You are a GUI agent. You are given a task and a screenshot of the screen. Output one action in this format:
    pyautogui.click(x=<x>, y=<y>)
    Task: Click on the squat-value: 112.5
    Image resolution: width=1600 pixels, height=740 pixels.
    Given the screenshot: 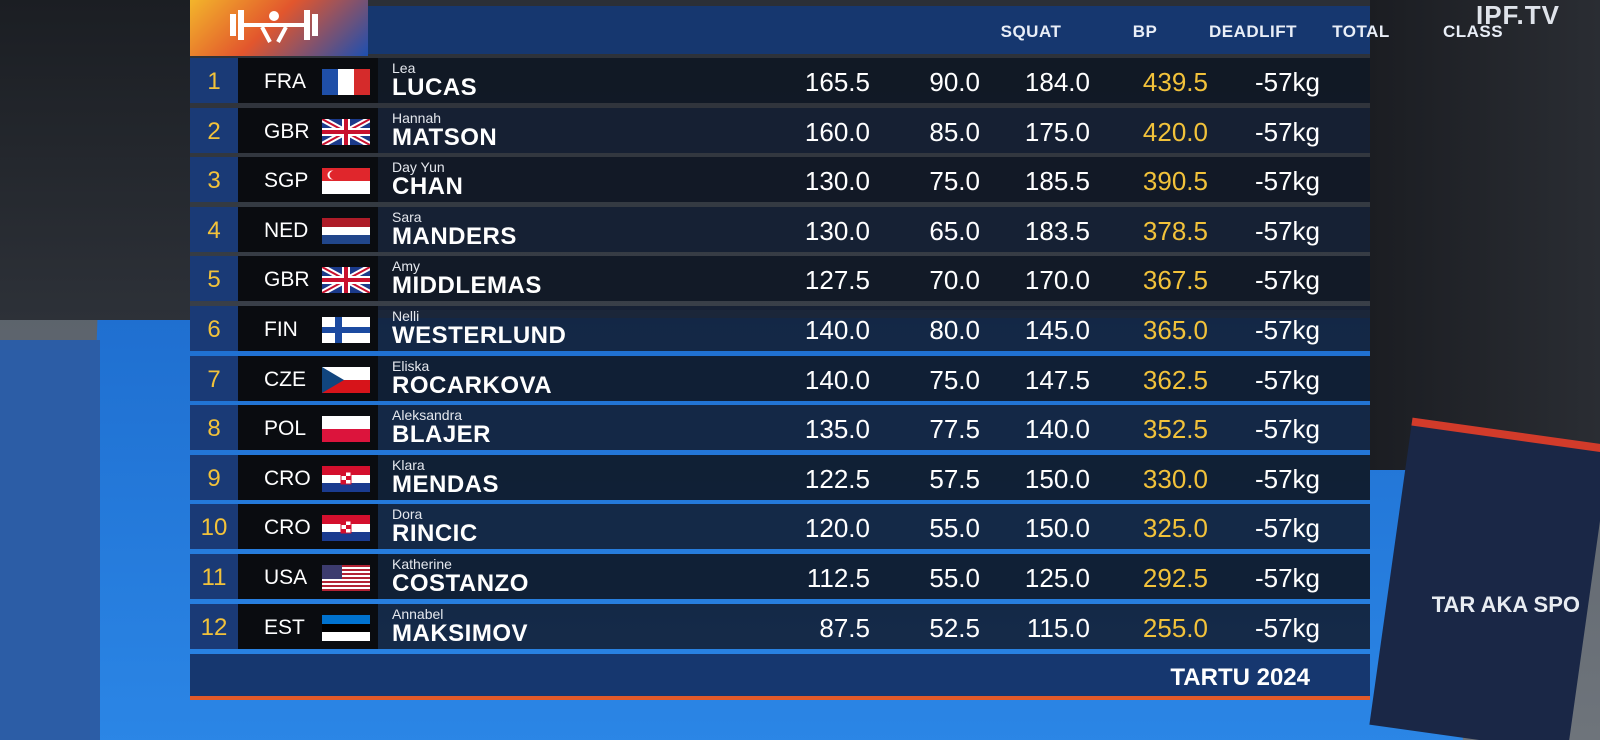 What is the action you would take?
    pyautogui.click(x=838, y=577)
    